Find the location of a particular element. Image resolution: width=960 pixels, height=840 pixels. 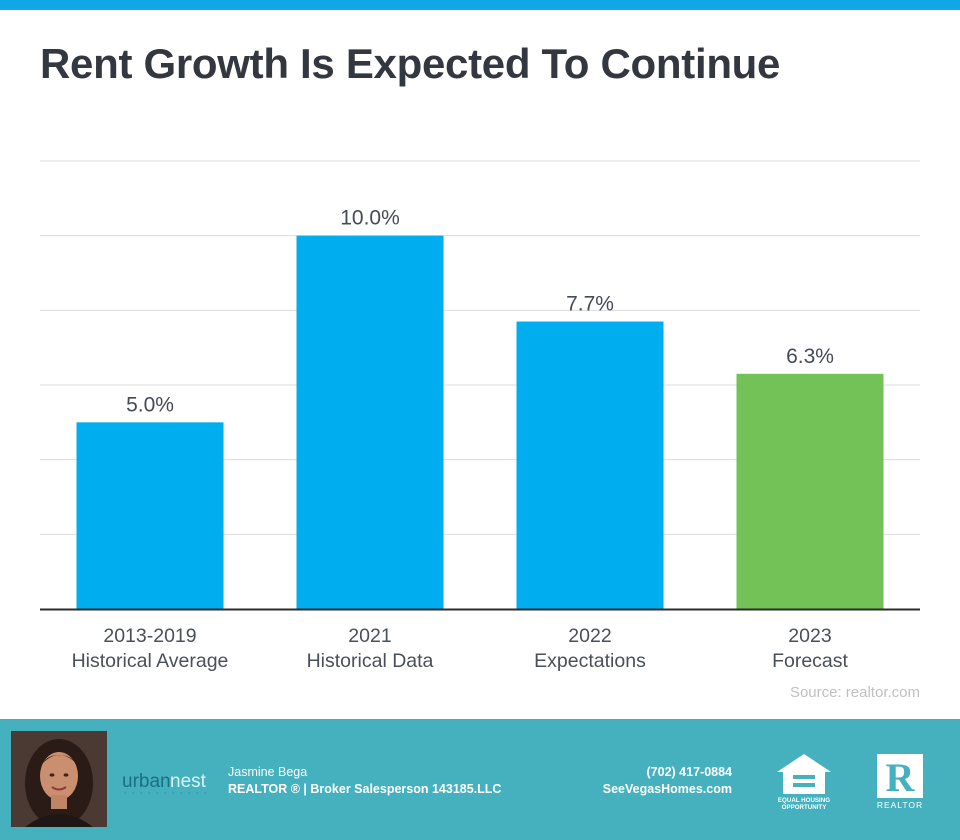

source-note: Source: realtor.com is located at coordinates (854, 692).